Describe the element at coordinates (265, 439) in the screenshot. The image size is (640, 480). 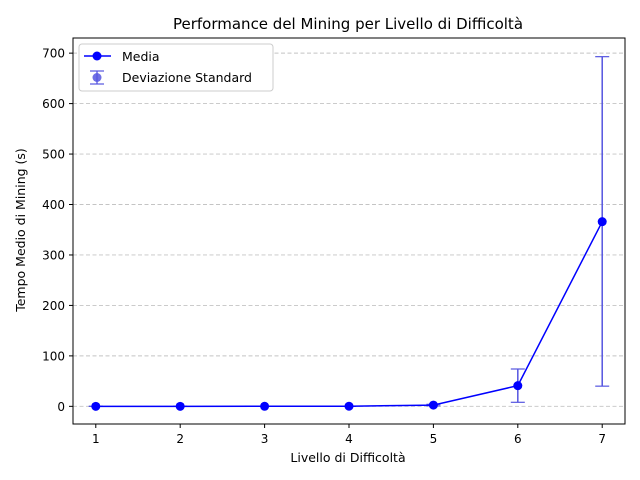
I see `x-tick-label: 3` at that location.